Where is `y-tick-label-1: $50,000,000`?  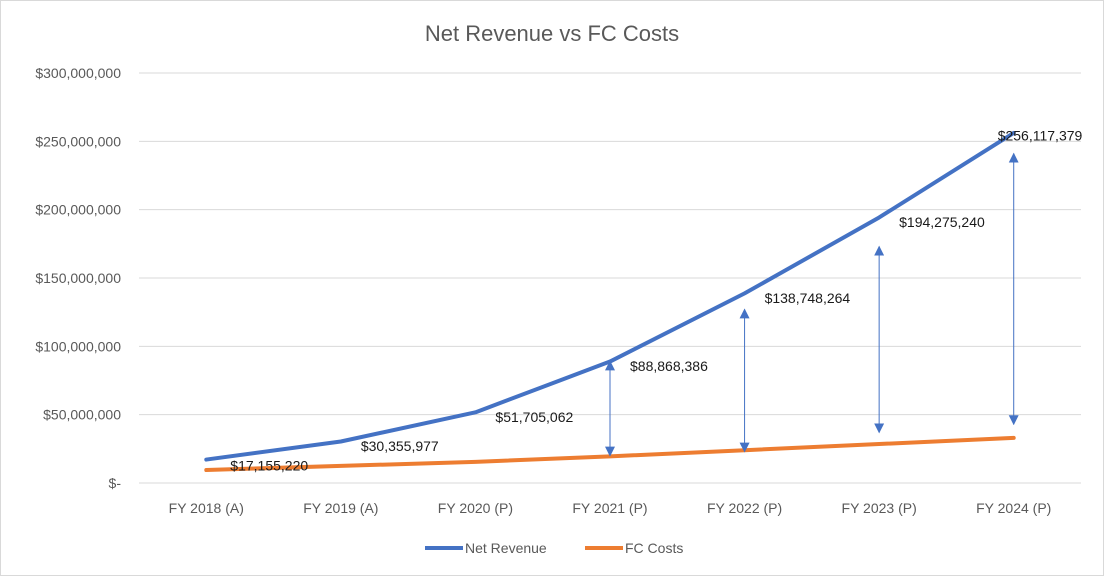 y-tick-label-1: $50,000,000 is located at coordinates (82, 415).